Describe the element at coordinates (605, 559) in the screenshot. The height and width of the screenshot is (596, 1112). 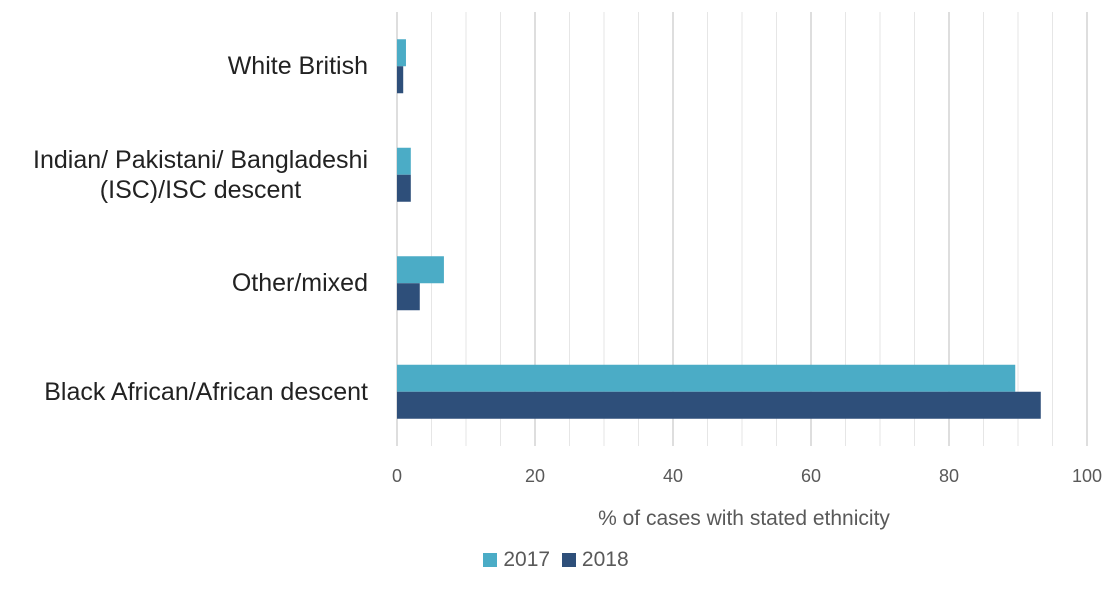
I see `legend-label-2018: 2018` at that location.